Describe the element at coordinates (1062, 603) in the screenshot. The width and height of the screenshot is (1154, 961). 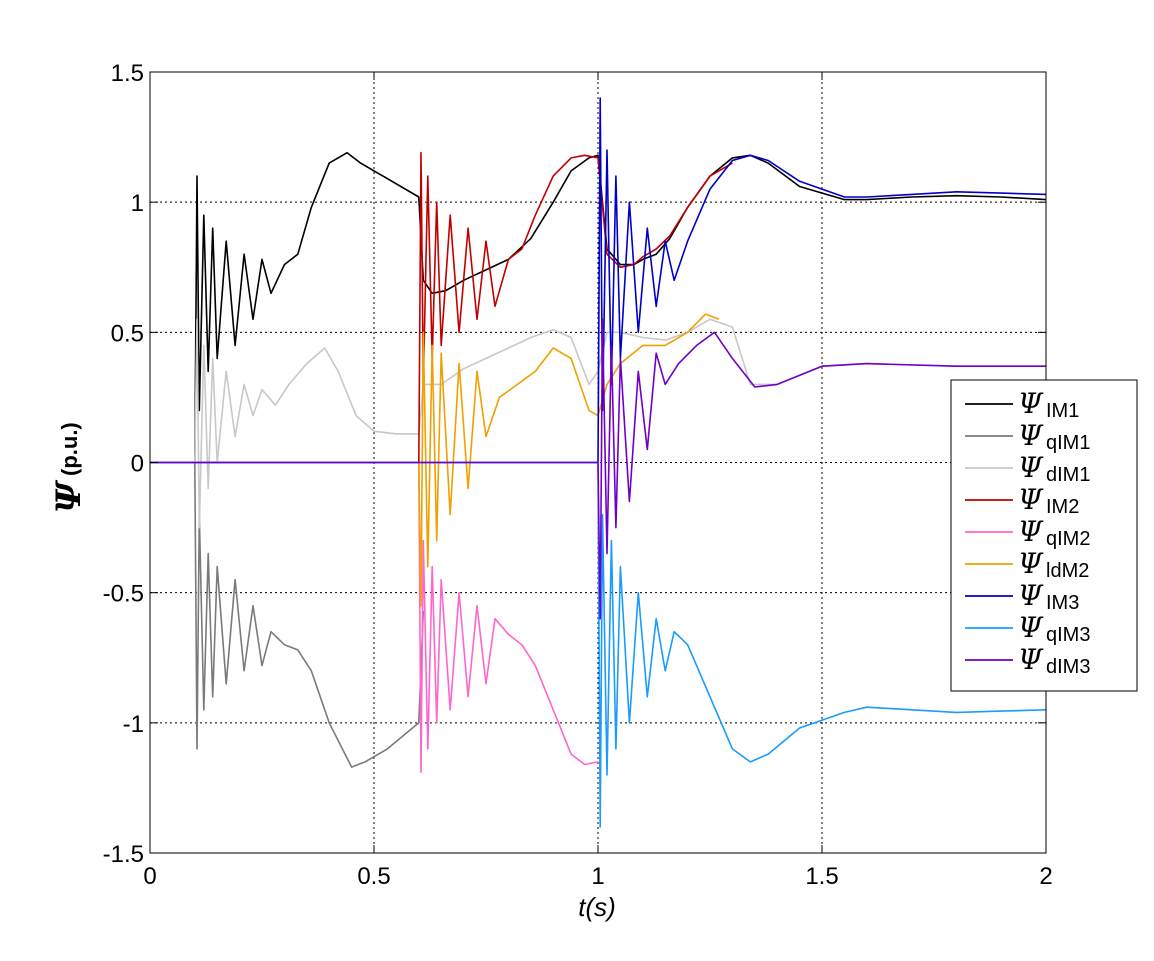
I see `legend-label: IM3` at that location.